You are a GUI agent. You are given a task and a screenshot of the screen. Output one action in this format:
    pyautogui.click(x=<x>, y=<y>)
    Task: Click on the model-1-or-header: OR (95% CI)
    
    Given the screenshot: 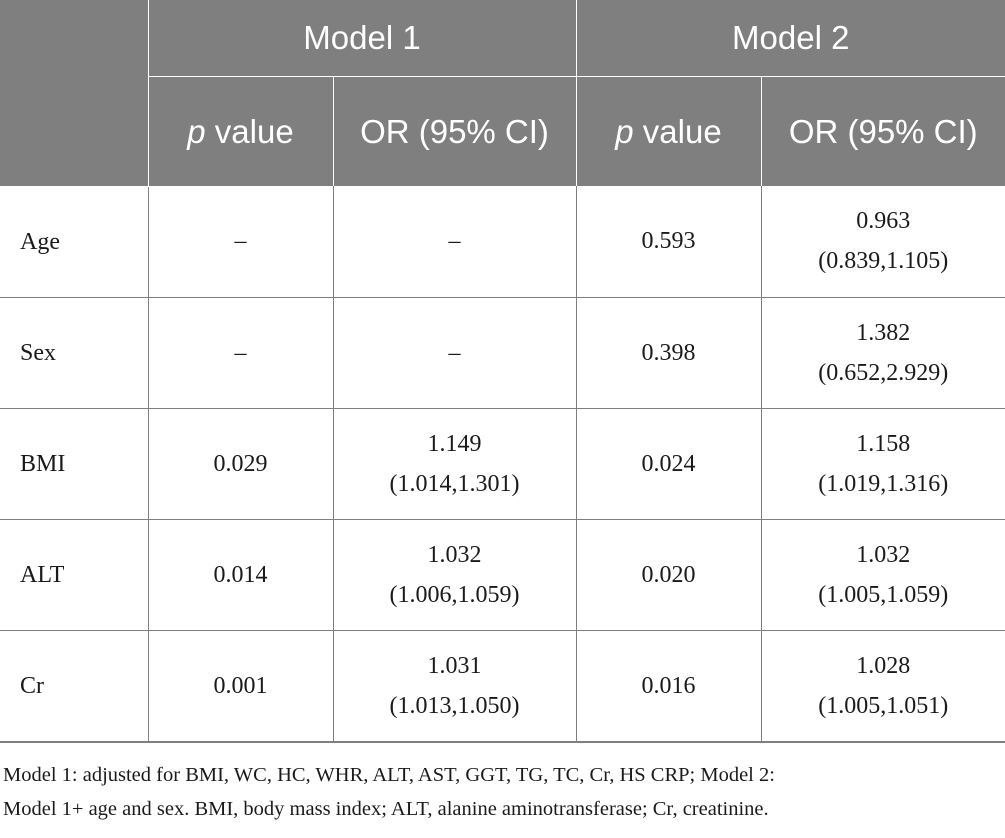 What is the action you would take?
    pyautogui.click(x=454, y=131)
    